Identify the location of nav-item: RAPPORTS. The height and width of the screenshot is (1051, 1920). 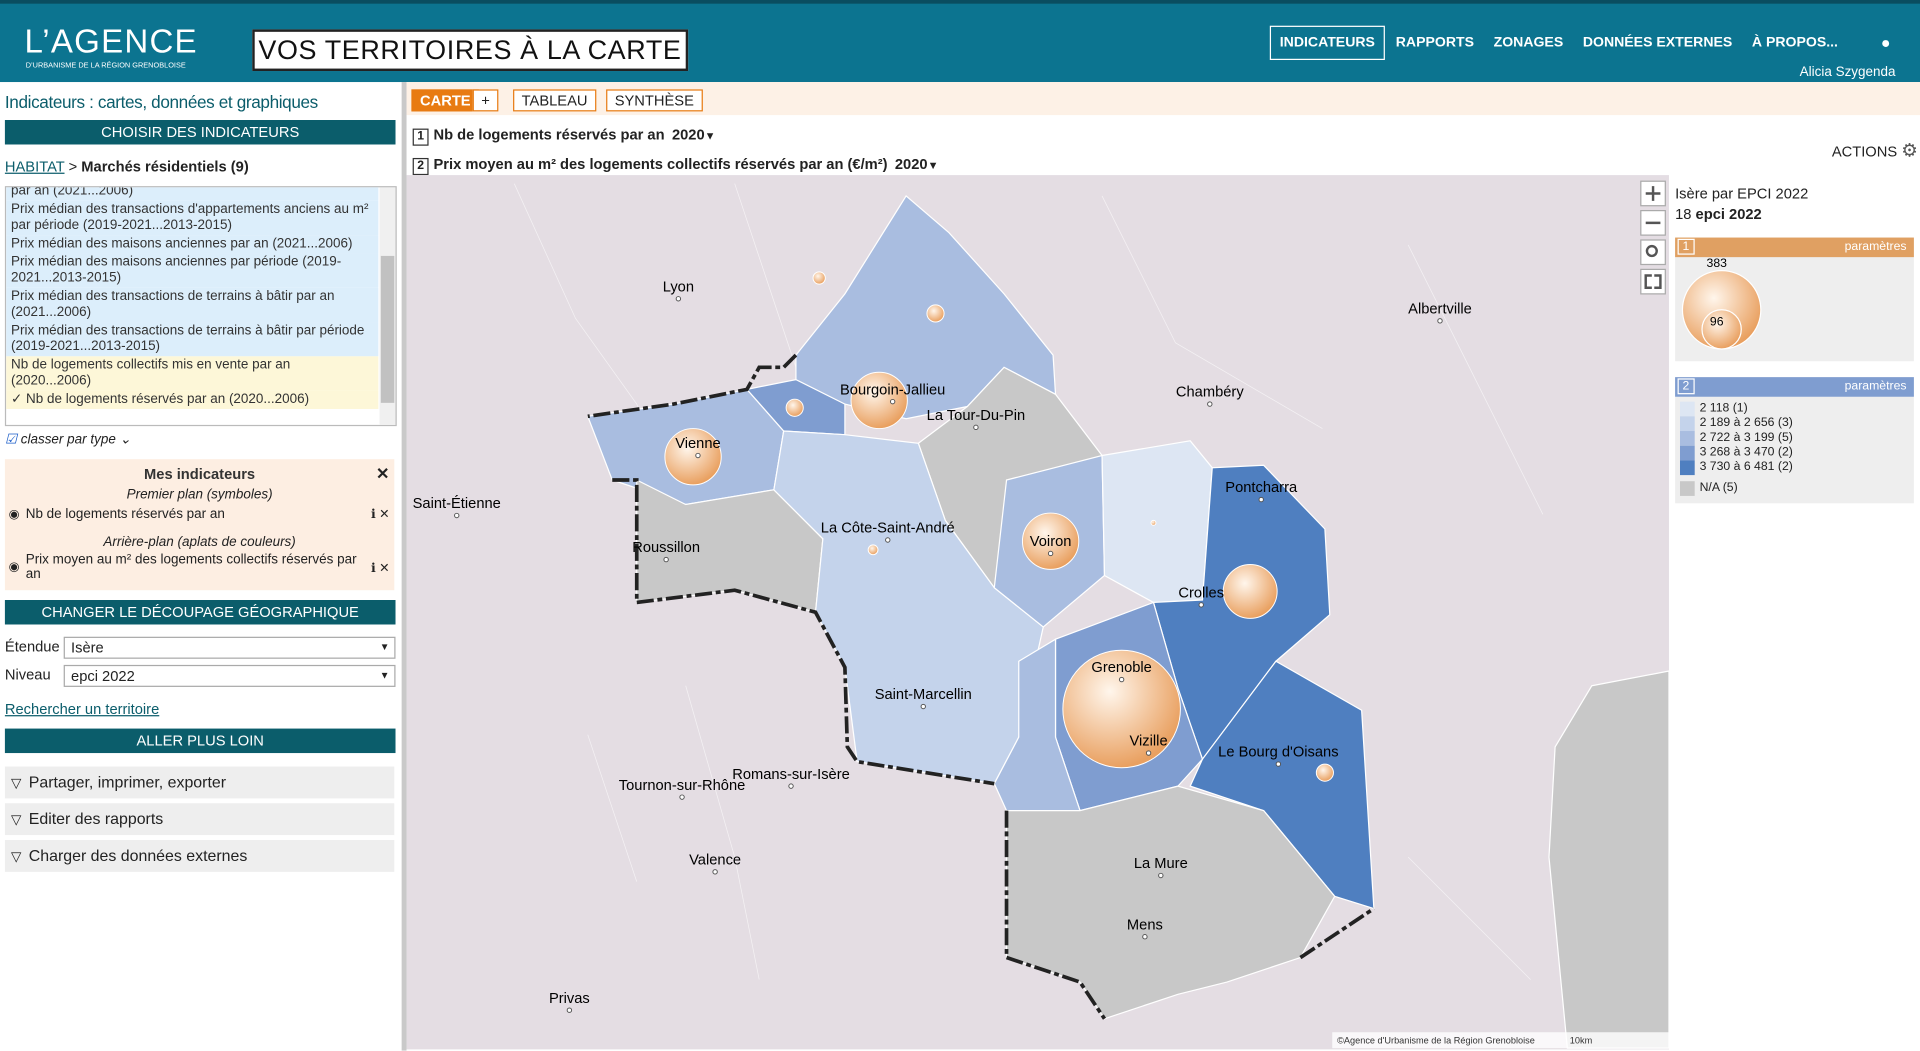
(1434, 43).